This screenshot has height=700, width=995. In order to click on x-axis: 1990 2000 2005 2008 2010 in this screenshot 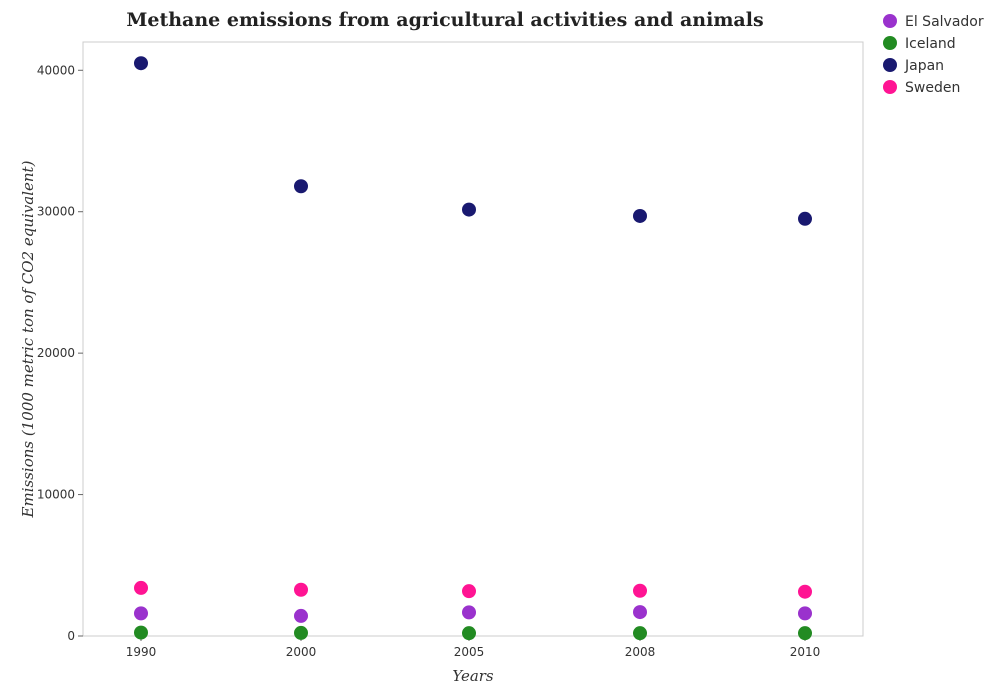, I will do `click(473, 647)`.